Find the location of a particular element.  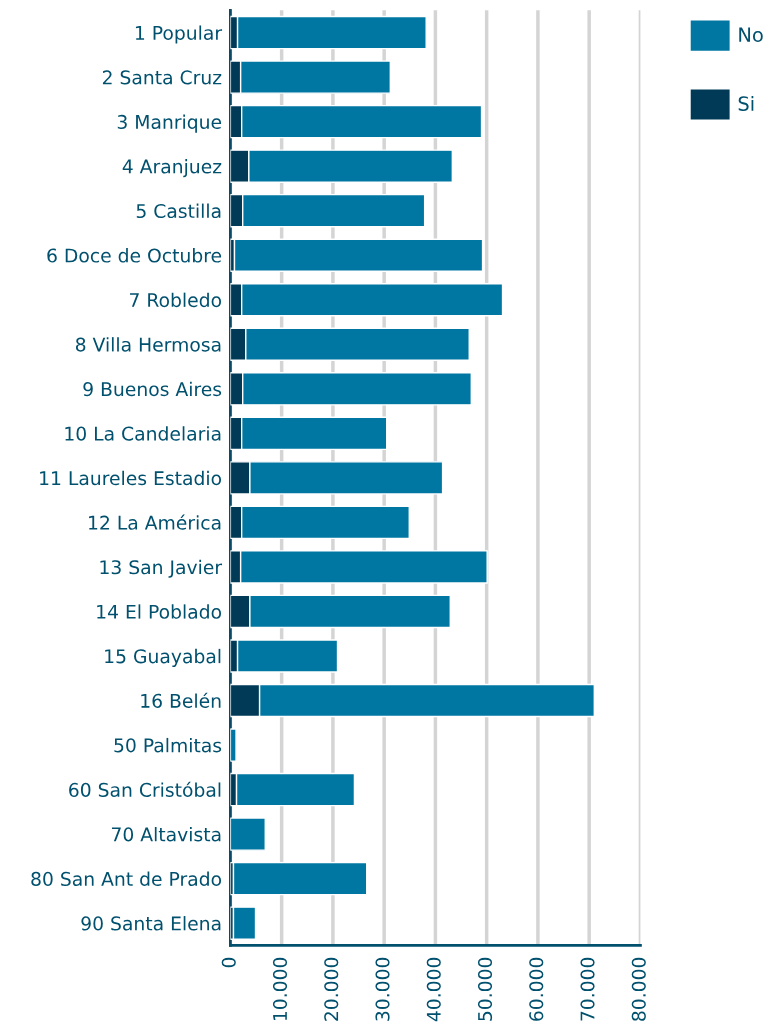

x-tick-label: 70.000 is located at coordinates (587, 989).